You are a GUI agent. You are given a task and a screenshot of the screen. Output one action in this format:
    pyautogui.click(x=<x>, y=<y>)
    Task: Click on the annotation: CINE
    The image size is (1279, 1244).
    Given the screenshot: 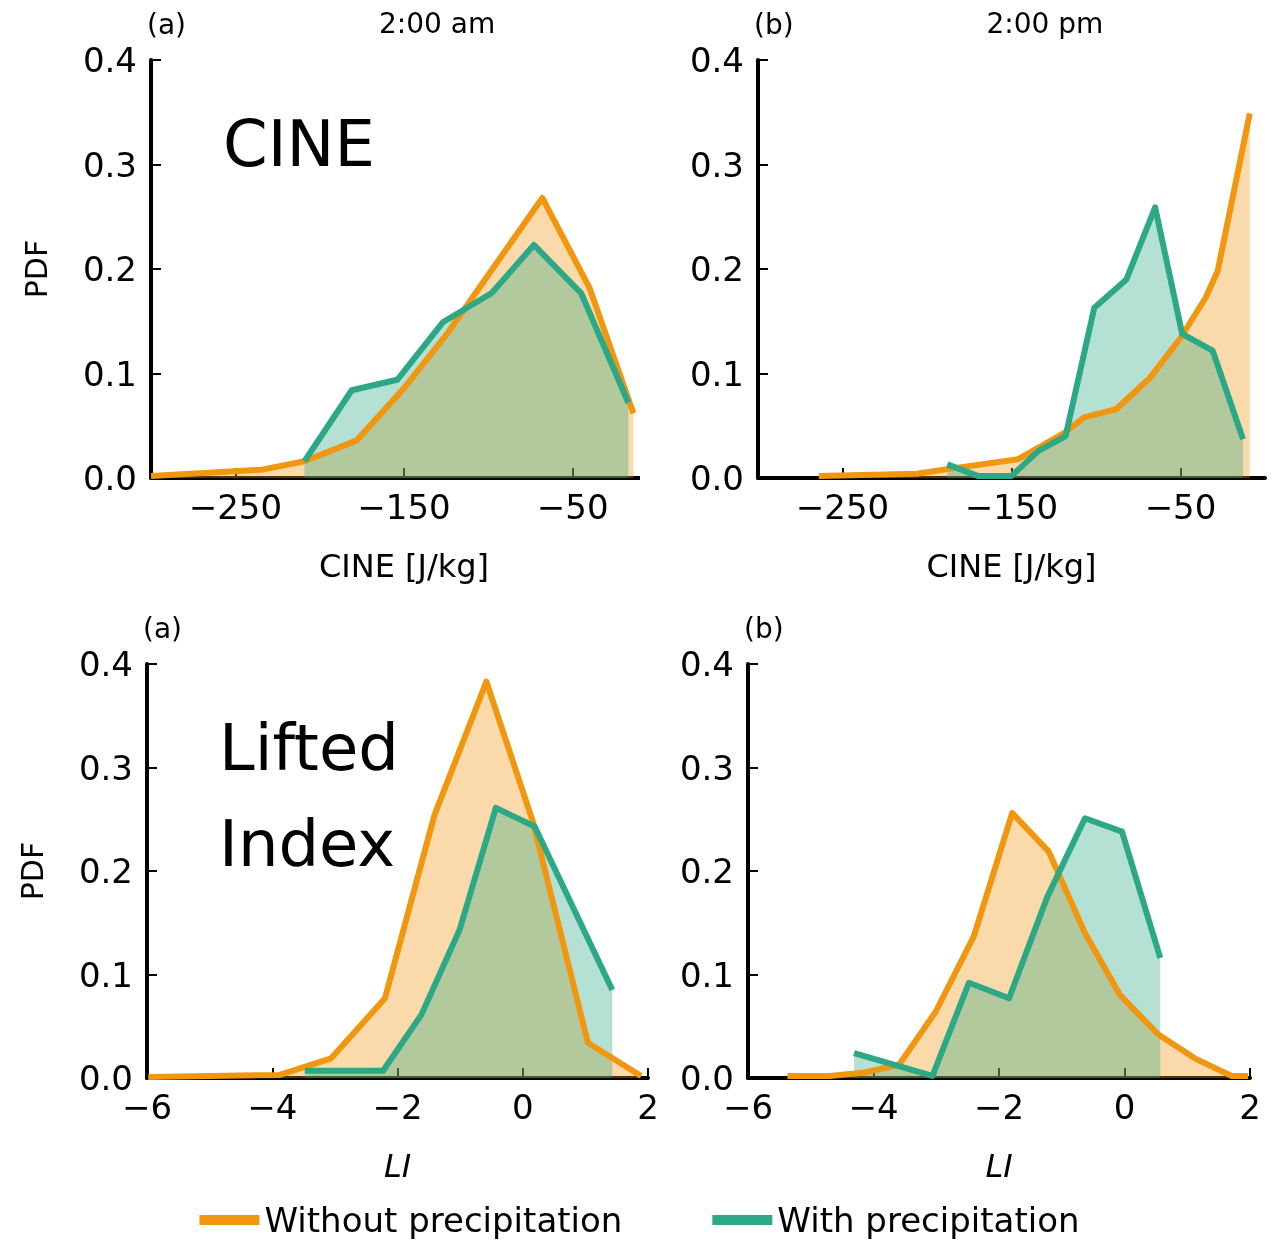 What is the action you would take?
    pyautogui.click(x=299, y=144)
    